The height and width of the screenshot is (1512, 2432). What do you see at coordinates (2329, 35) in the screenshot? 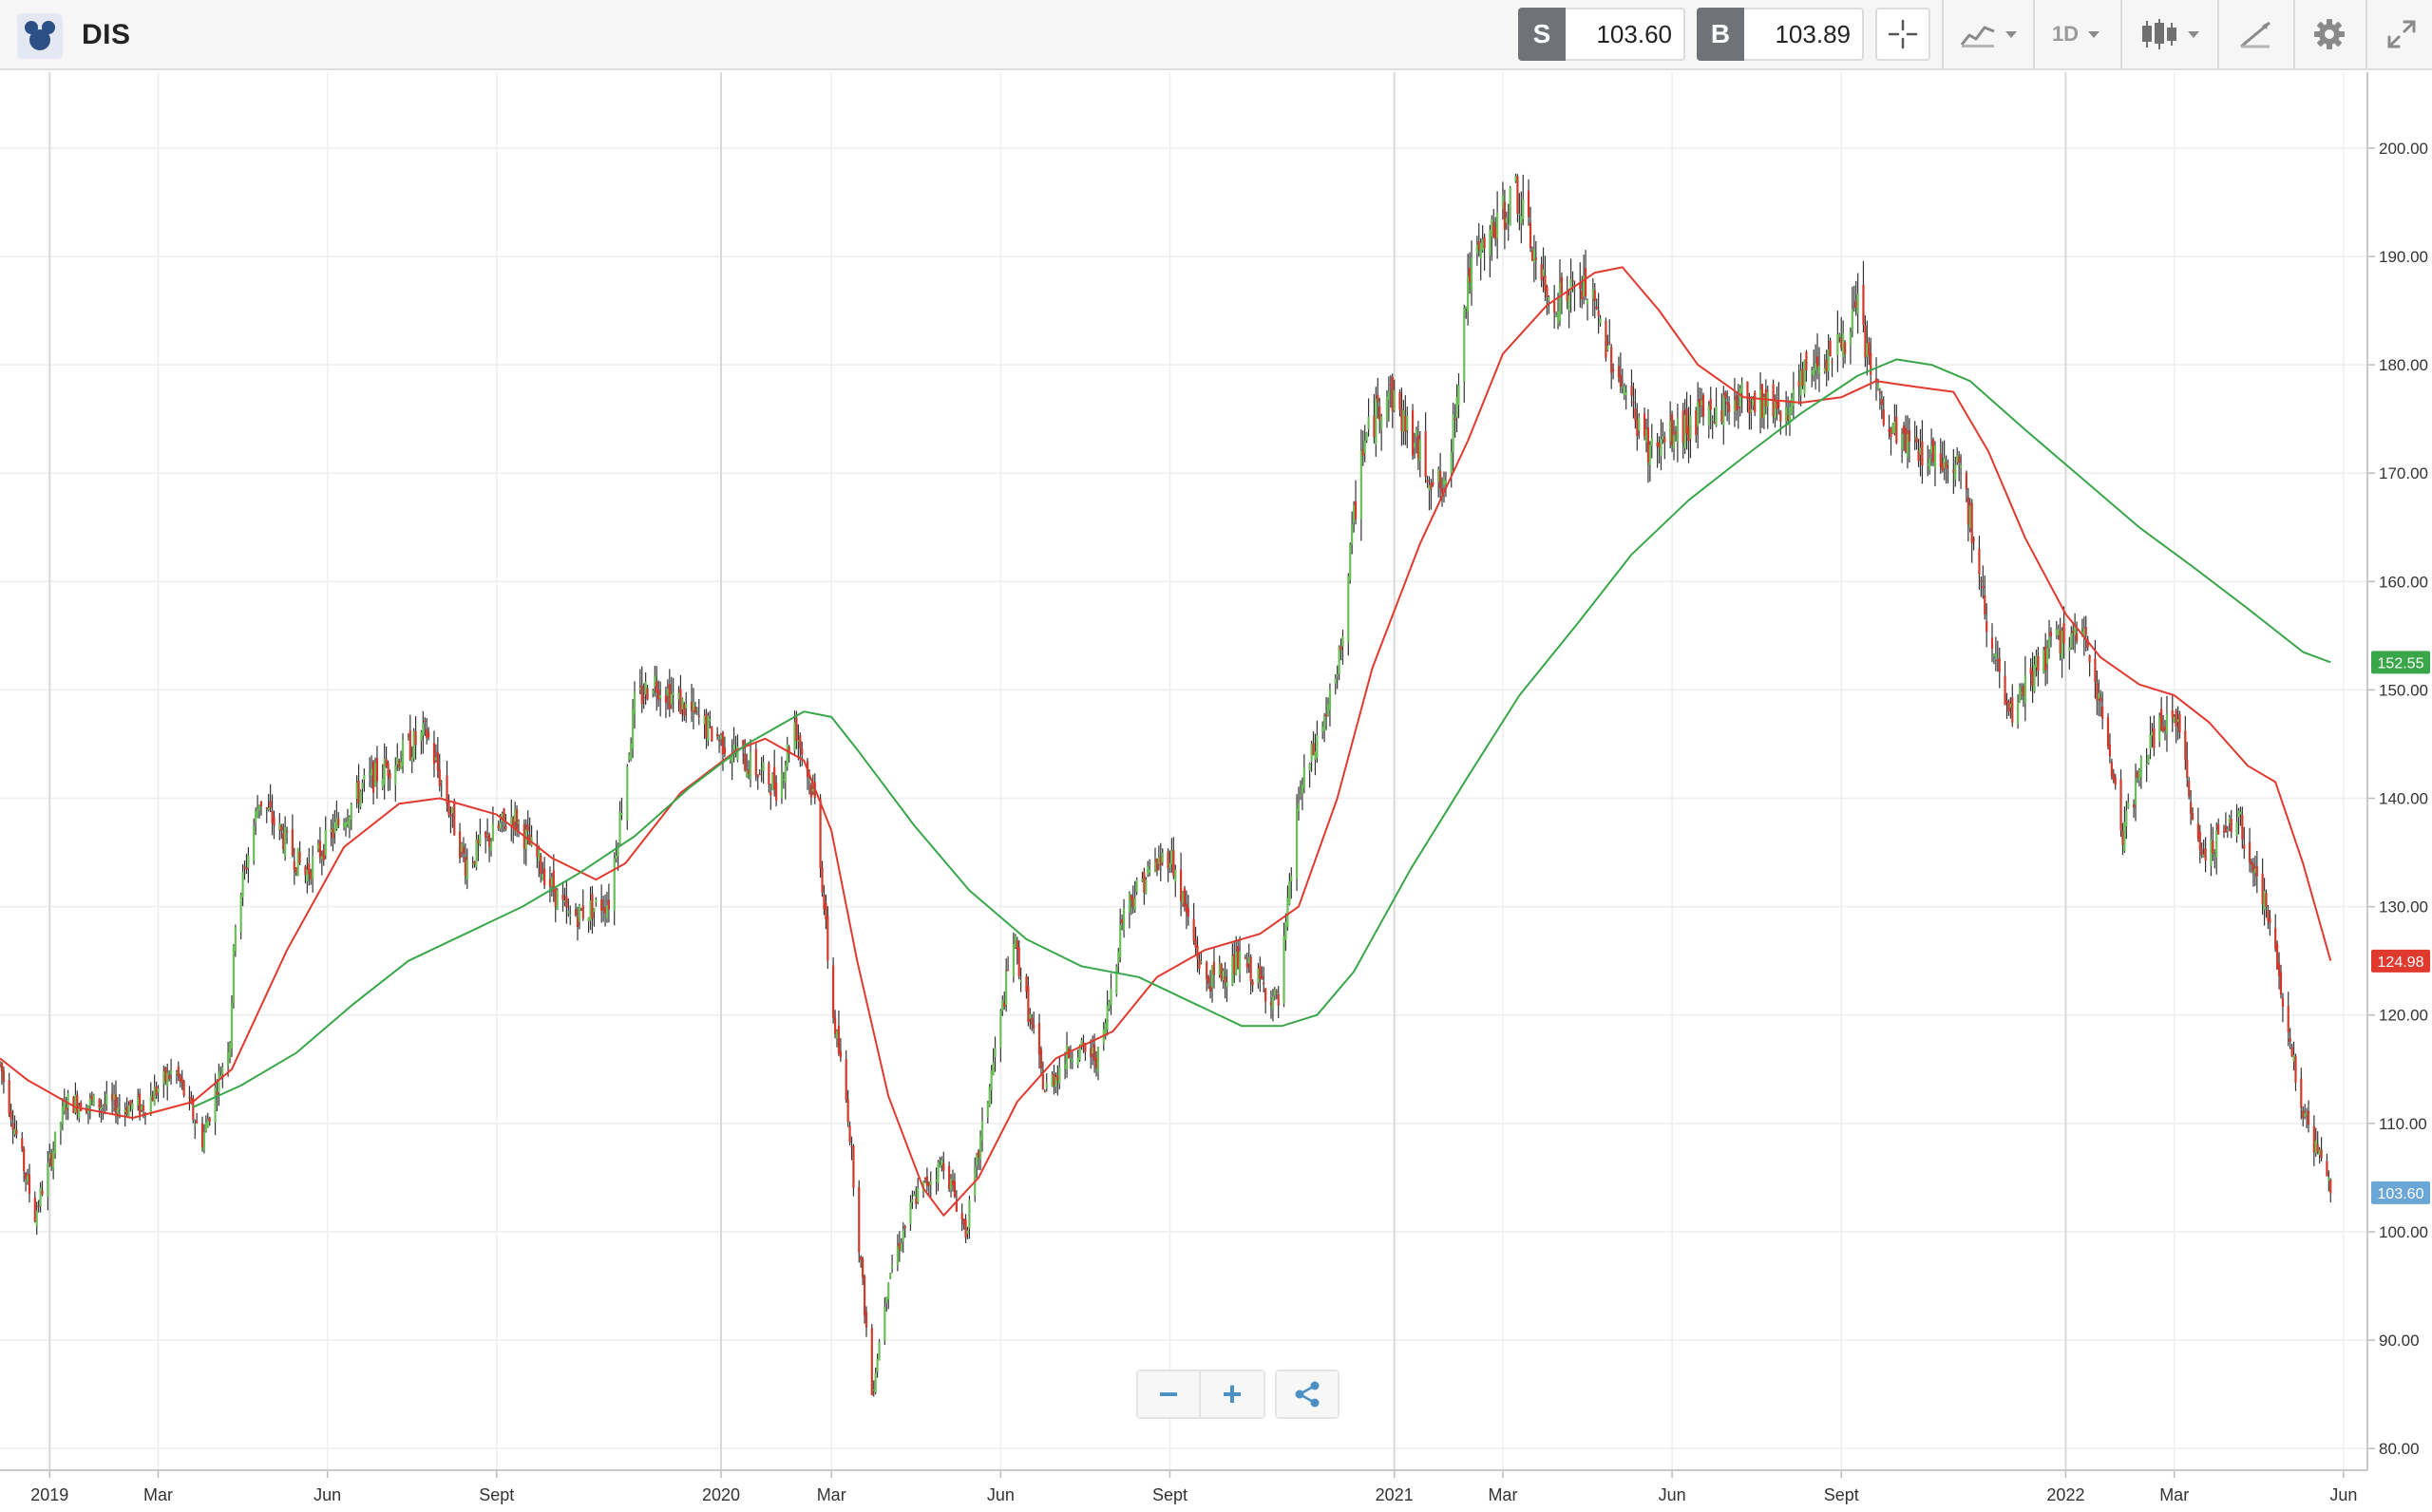
I see `settings-button` at bounding box center [2329, 35].